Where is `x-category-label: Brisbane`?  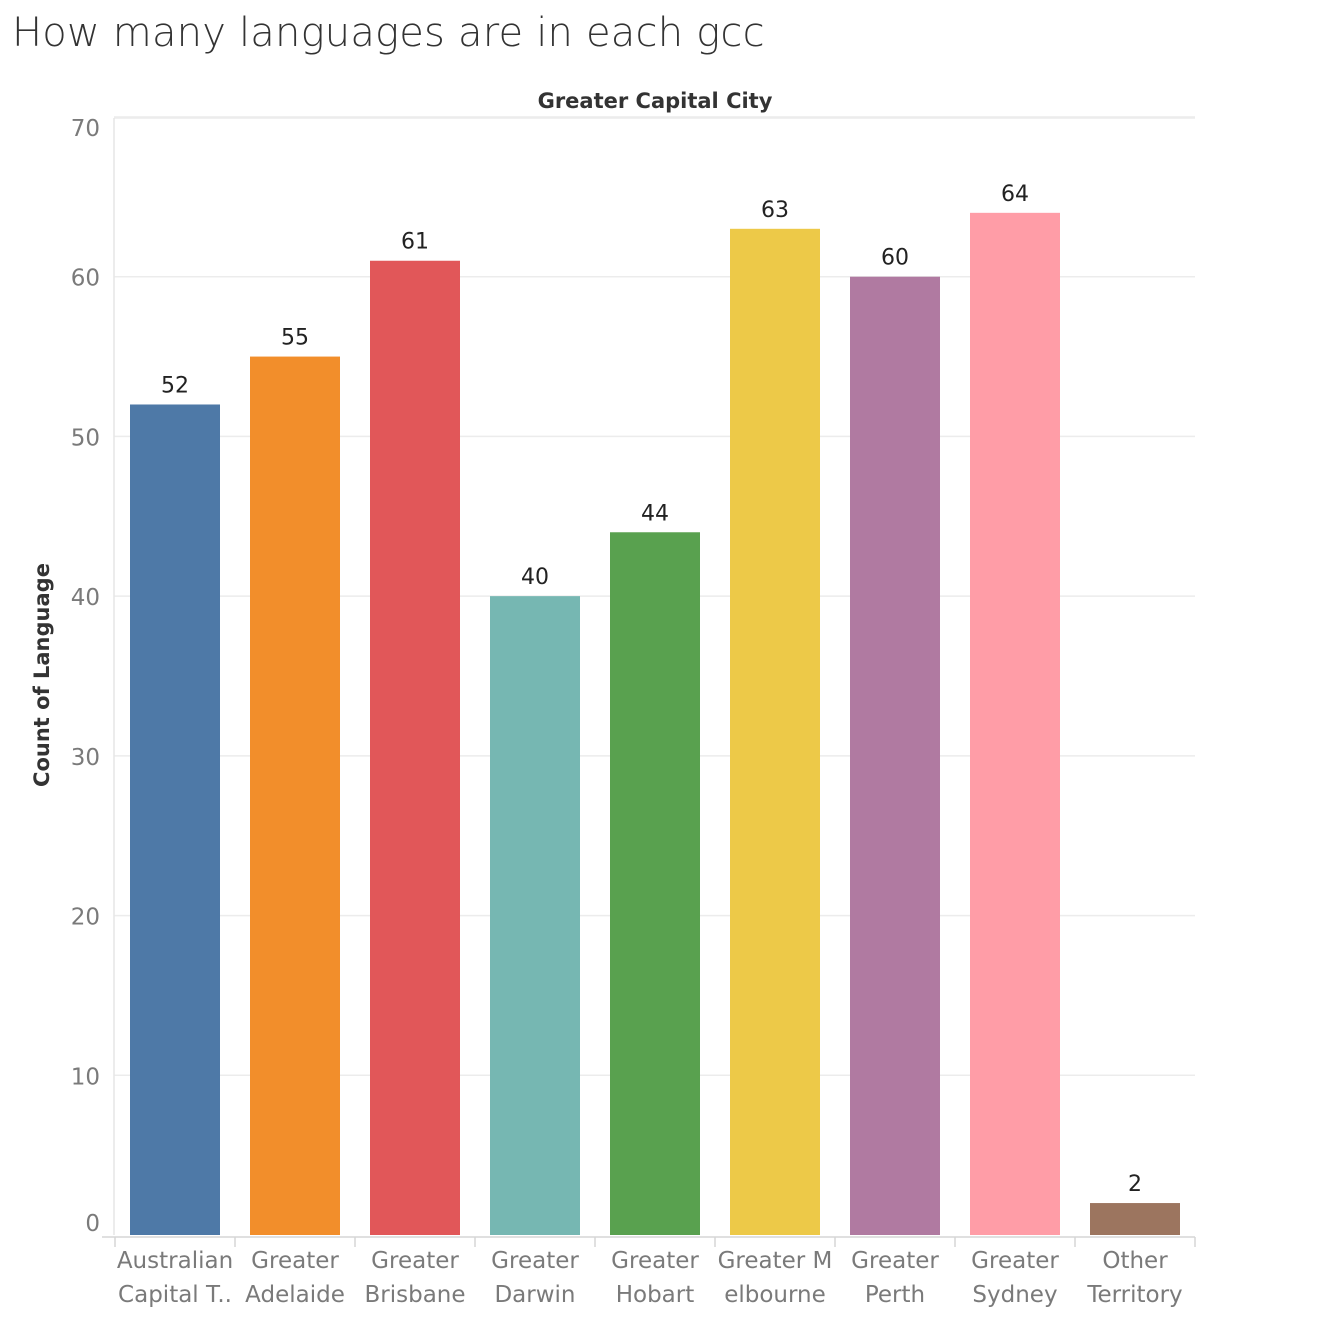 x-category-label: Brisbane is located at coordinates (414, 1295).